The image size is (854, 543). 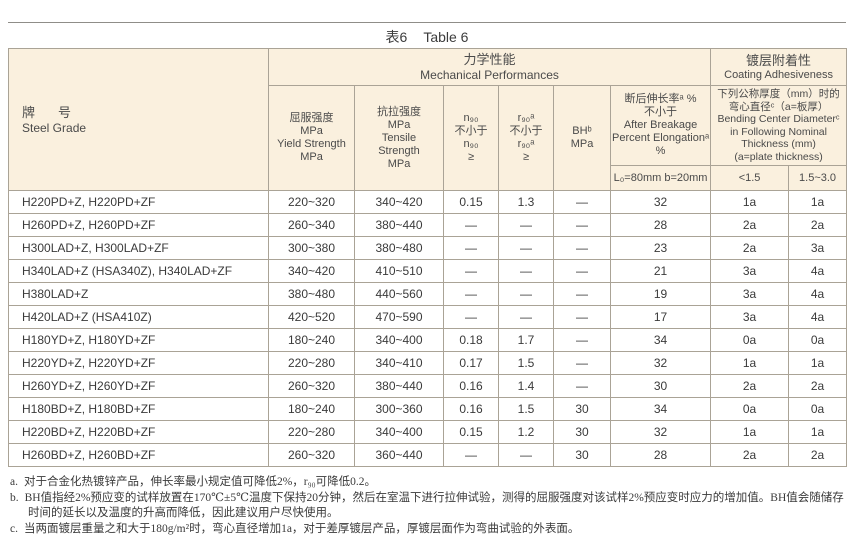 I want to click on footnote-c-marker: c., so click(x=14, y=529).